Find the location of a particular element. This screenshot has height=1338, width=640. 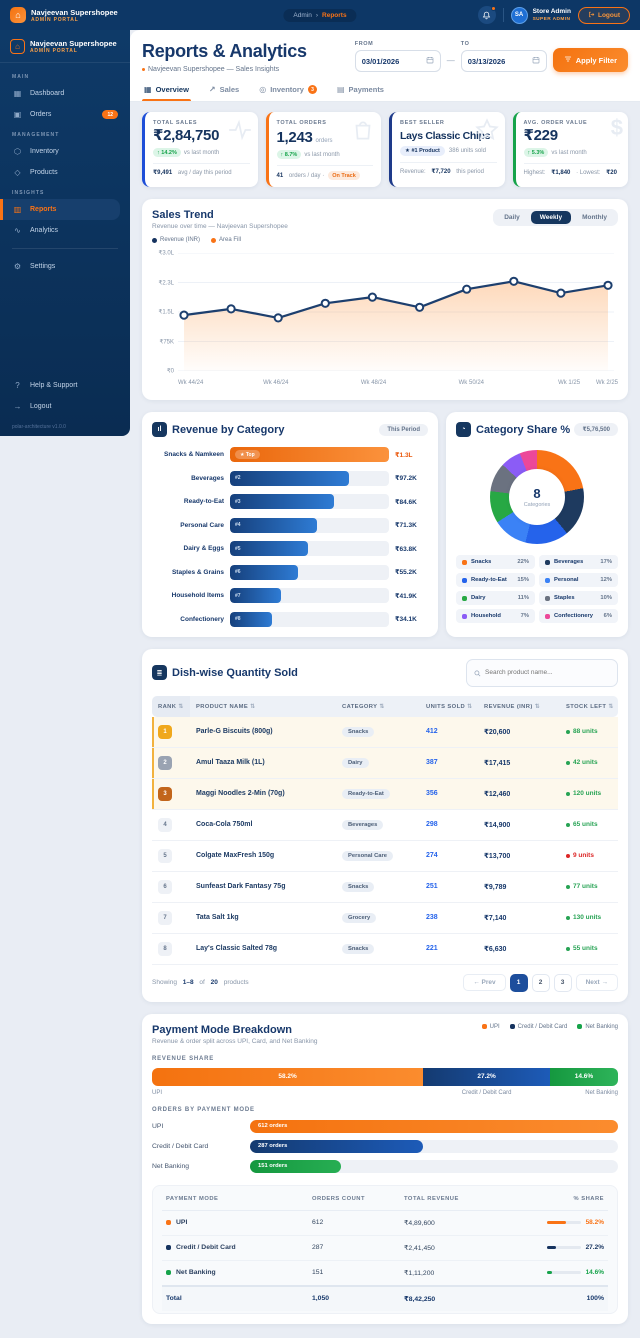

stock-left: 55 units is located at coordinates (589, 948).